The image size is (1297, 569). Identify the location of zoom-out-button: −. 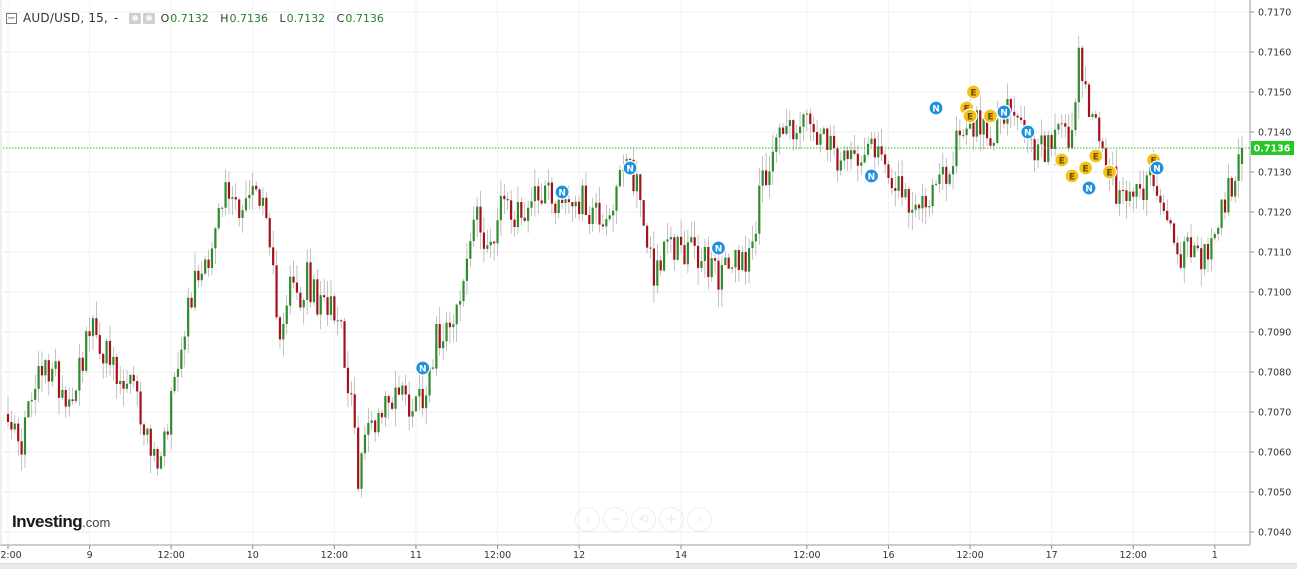
(615, 519).